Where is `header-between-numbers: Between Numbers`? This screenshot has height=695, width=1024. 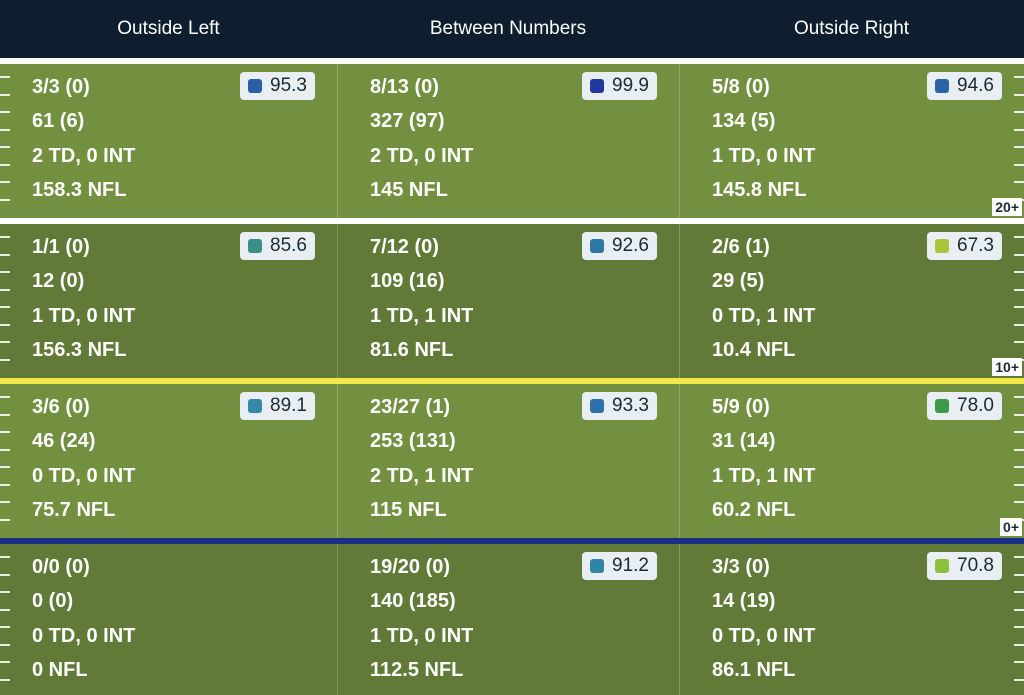 header-between-numbers: Between Numbers is located at coordinates (508, 28).